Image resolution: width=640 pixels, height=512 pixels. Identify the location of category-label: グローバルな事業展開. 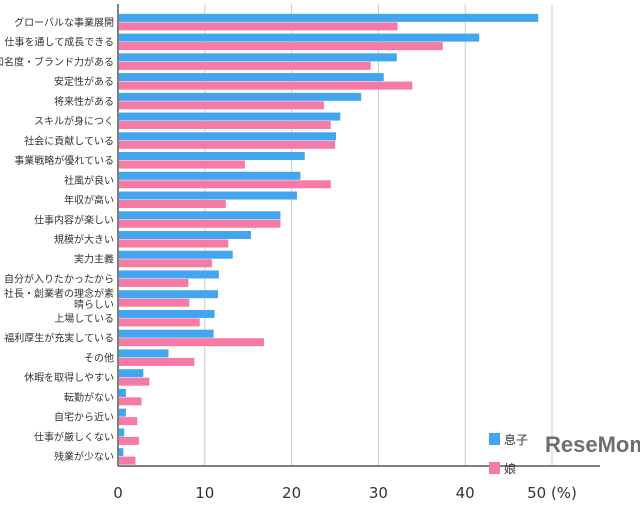
(64, 22).